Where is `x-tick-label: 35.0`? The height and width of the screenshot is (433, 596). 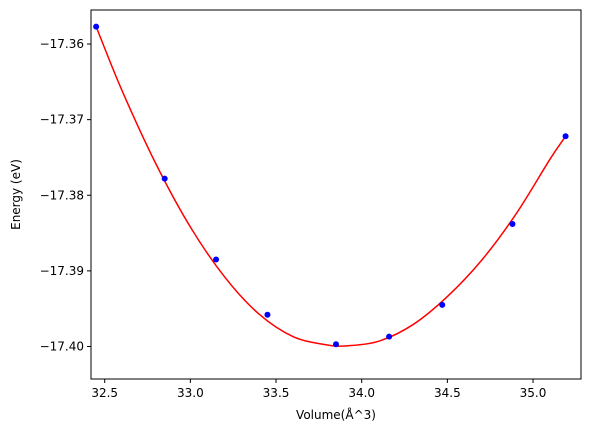 x-tick-label: 35.0 is located at coordinates (533, 393).